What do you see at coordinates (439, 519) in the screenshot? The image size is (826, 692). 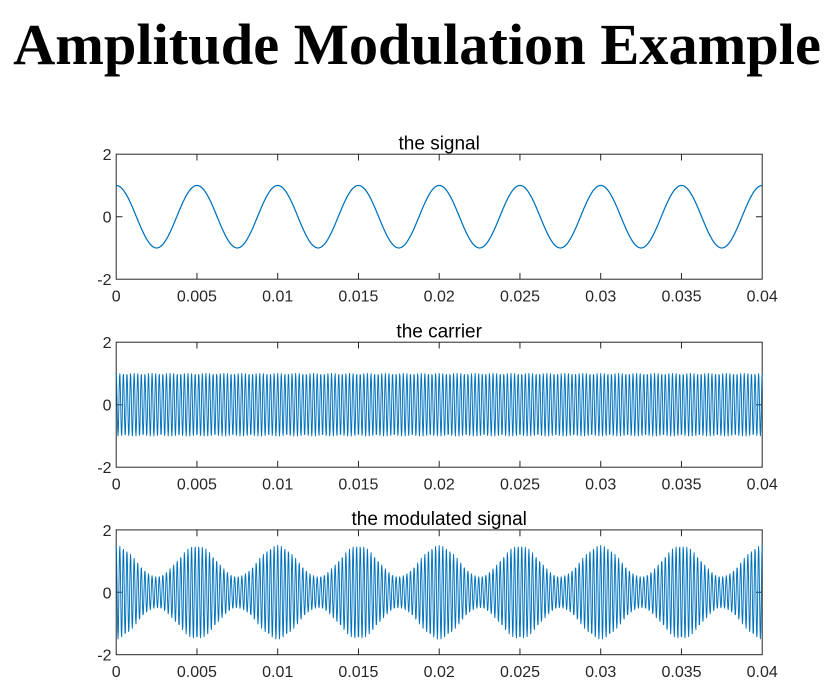 I see `svg-text: the modulated signal` at bounding box center [439, 519].